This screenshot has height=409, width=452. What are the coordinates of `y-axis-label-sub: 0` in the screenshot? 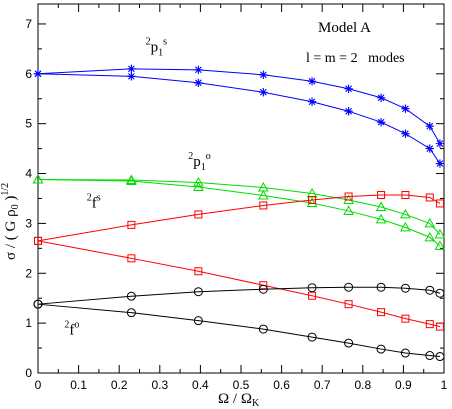 It's located at (15, 206).